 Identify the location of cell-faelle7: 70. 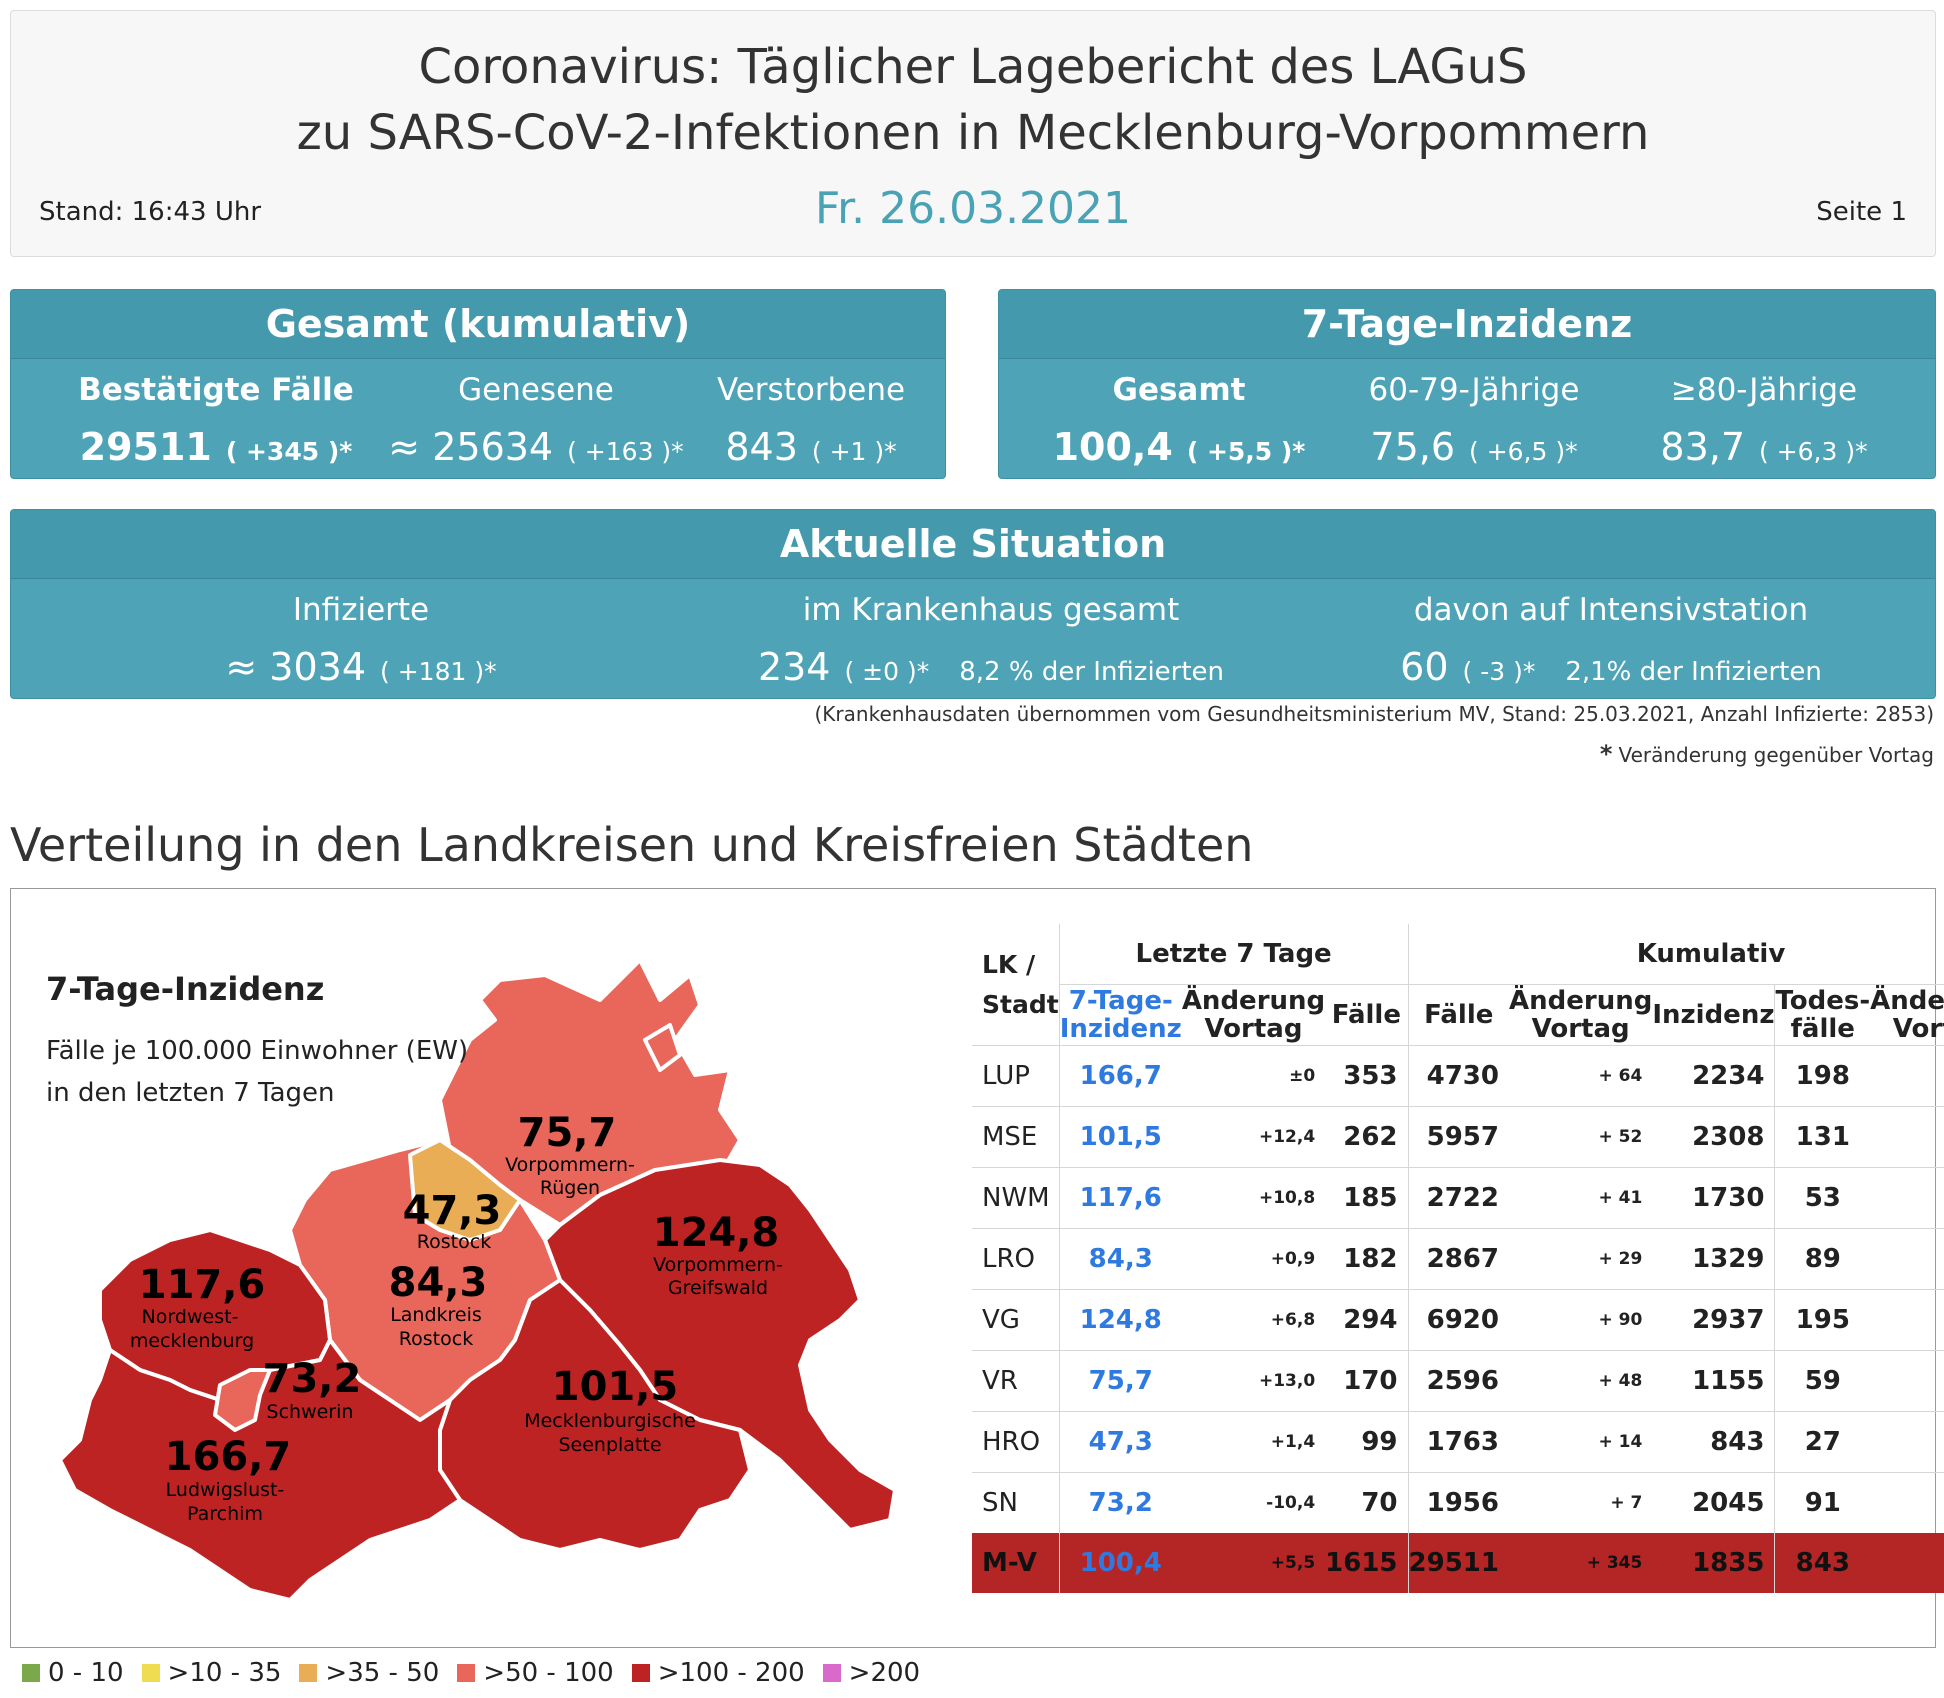
(1367, 1502).